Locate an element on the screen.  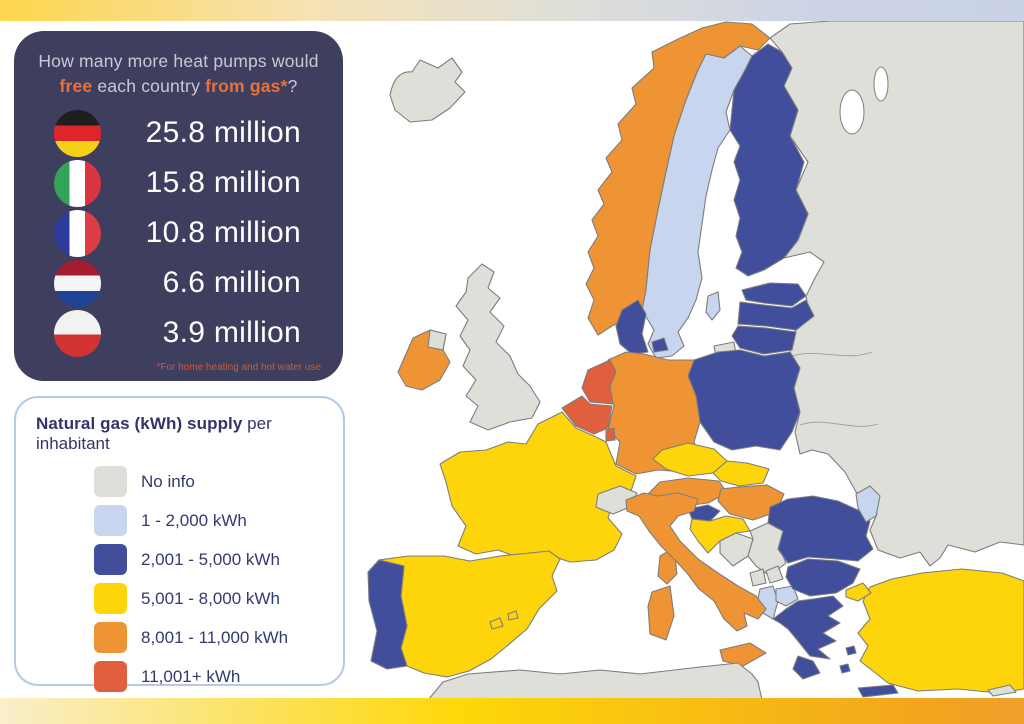
map-country-italy is located at coordinates (696, 562).